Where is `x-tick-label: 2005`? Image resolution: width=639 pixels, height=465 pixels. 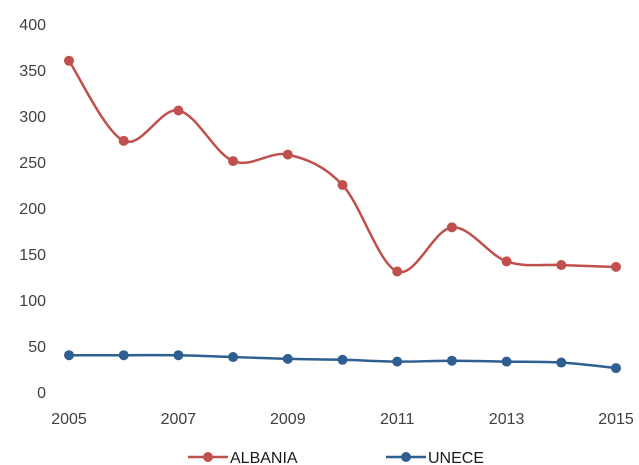 x-tick-label: 2005 is located at coordinates (69, 419).